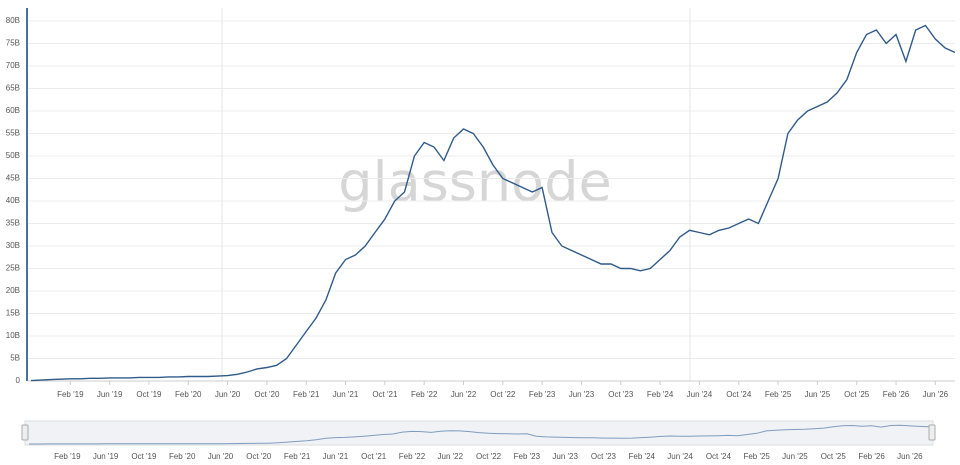  What do you see at coordinates (739, 394) in the screenshot?
I see `x-tick-label: Oct '24` at bounding box center [739, 394].